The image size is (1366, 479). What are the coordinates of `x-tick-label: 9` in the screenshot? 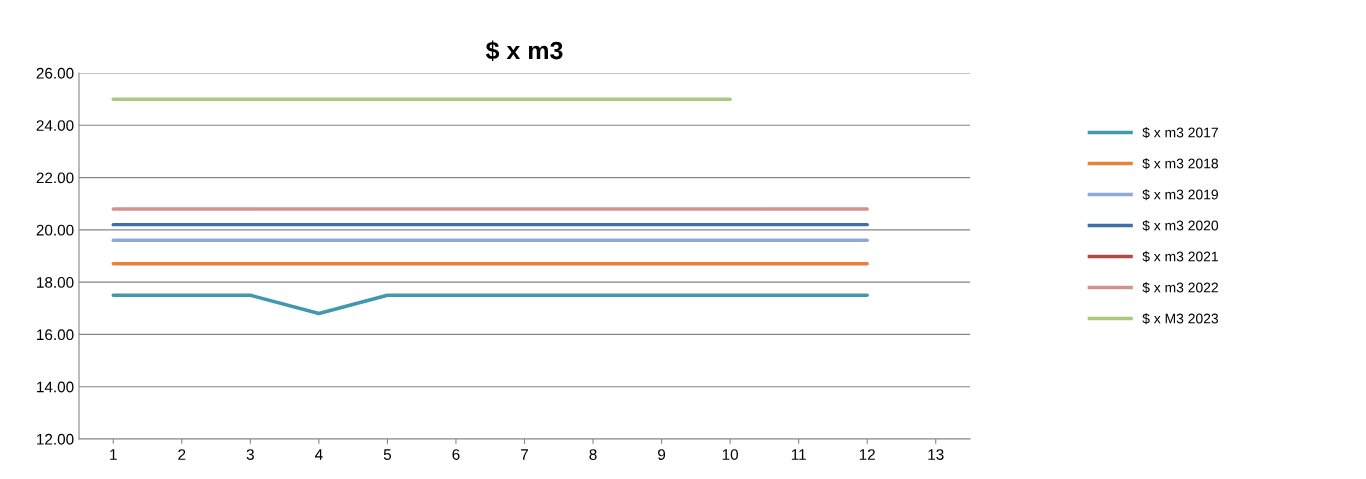 It's located at (662, 454).